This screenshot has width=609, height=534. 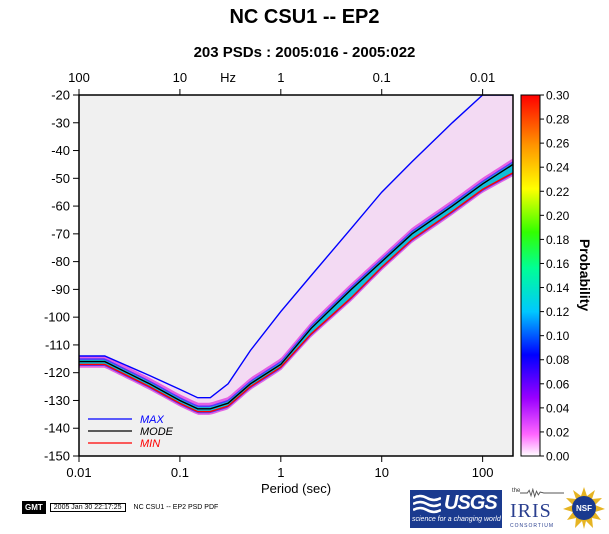 What do you see at coordinates (456, 519) in the screenshot?
I see `usgs-slogan: science for a changing world` at bounding box center [456, 519].